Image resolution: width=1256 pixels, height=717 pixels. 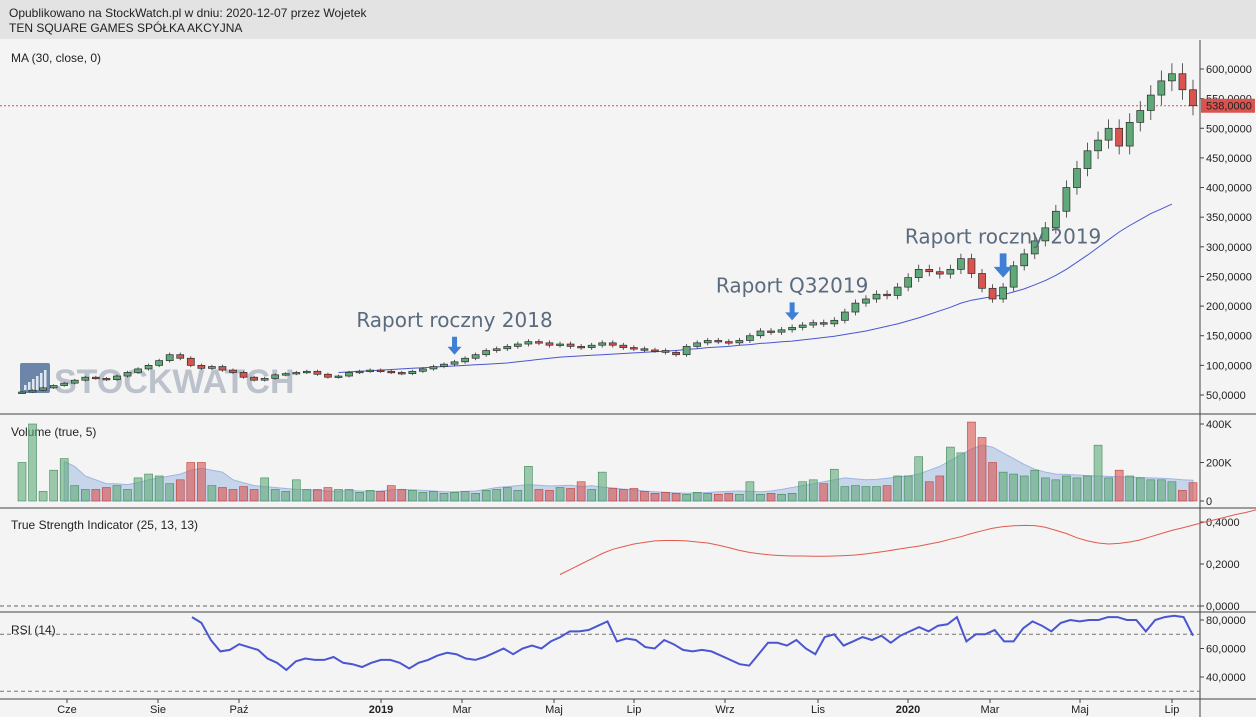 I want to click on tsi-tick-label: 0,4000, so click(x=1223, y=523).